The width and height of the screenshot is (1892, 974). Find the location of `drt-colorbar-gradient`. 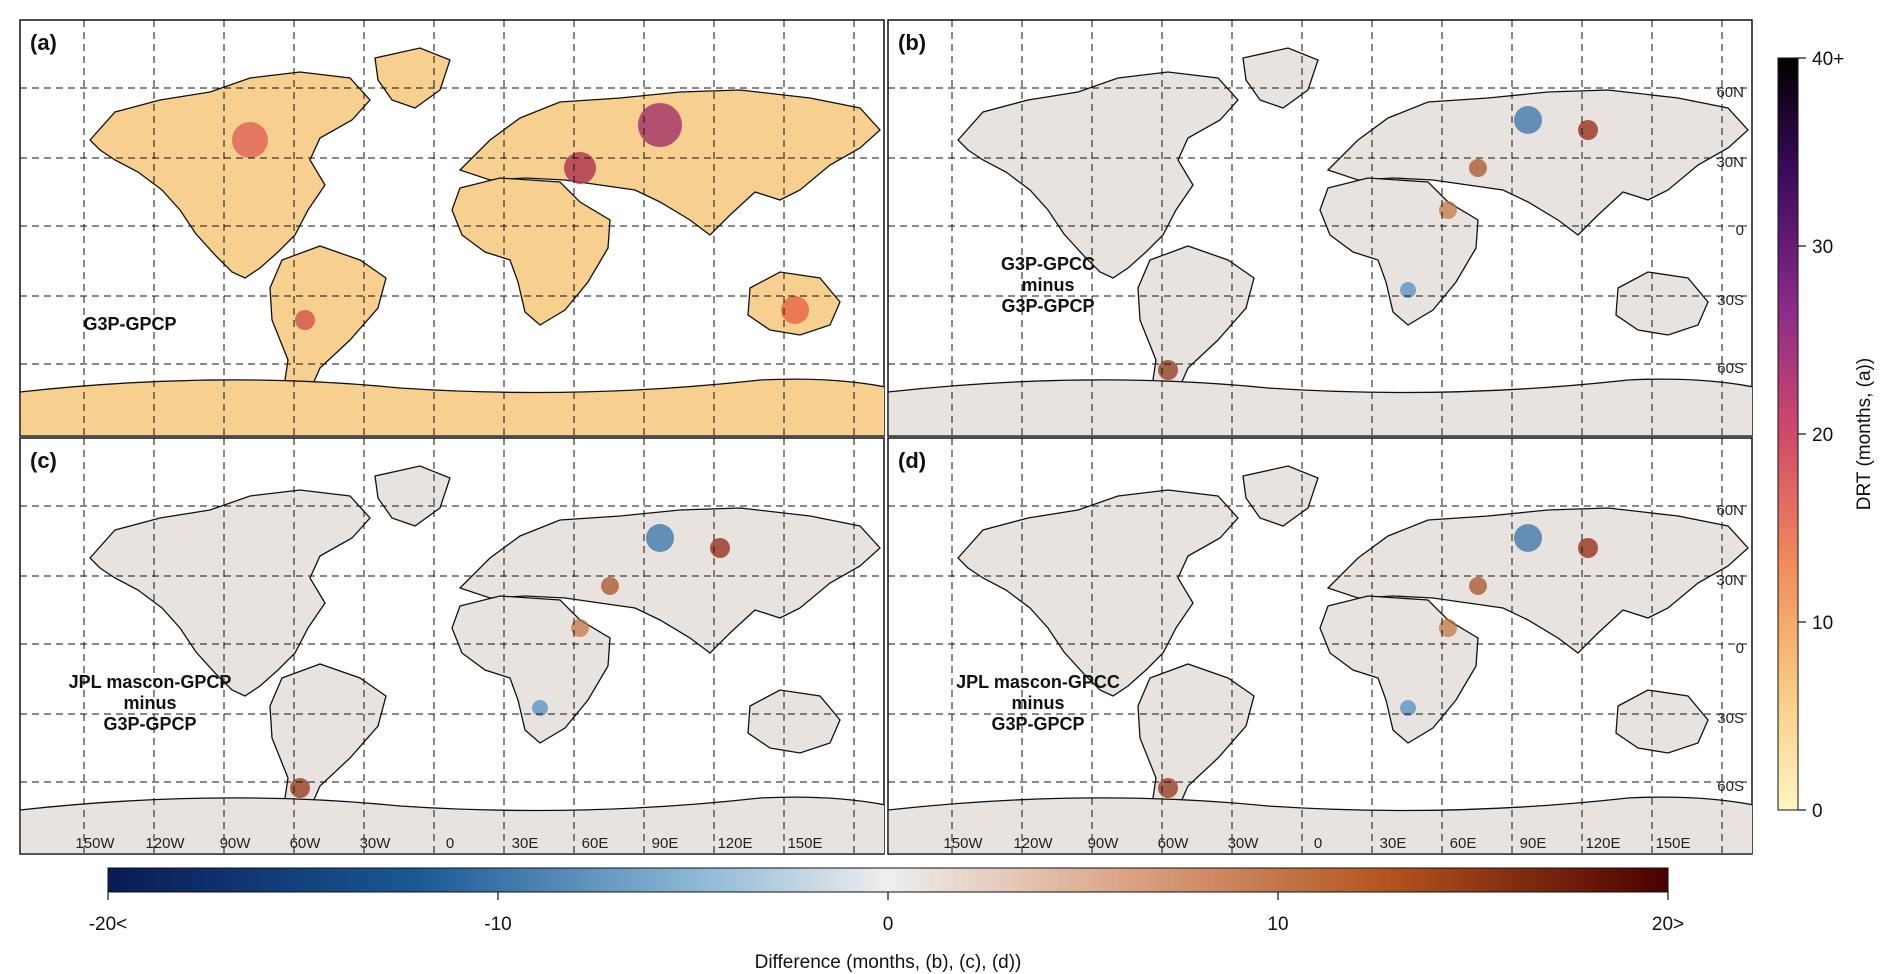

drt-colorbar-gradient is located at coordinates (1788, 434).